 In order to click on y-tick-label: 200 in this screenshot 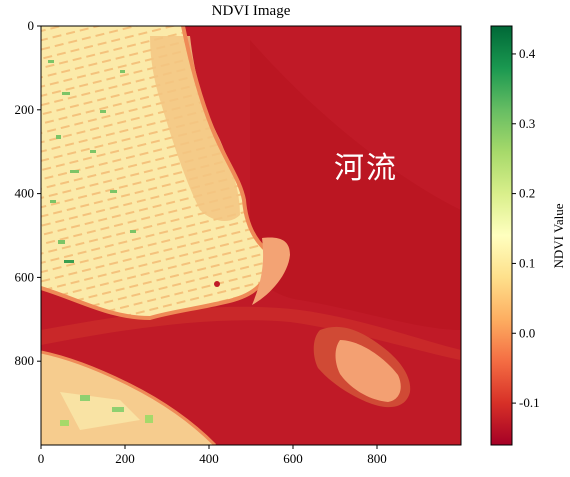, I will do `click(25, 109)`.